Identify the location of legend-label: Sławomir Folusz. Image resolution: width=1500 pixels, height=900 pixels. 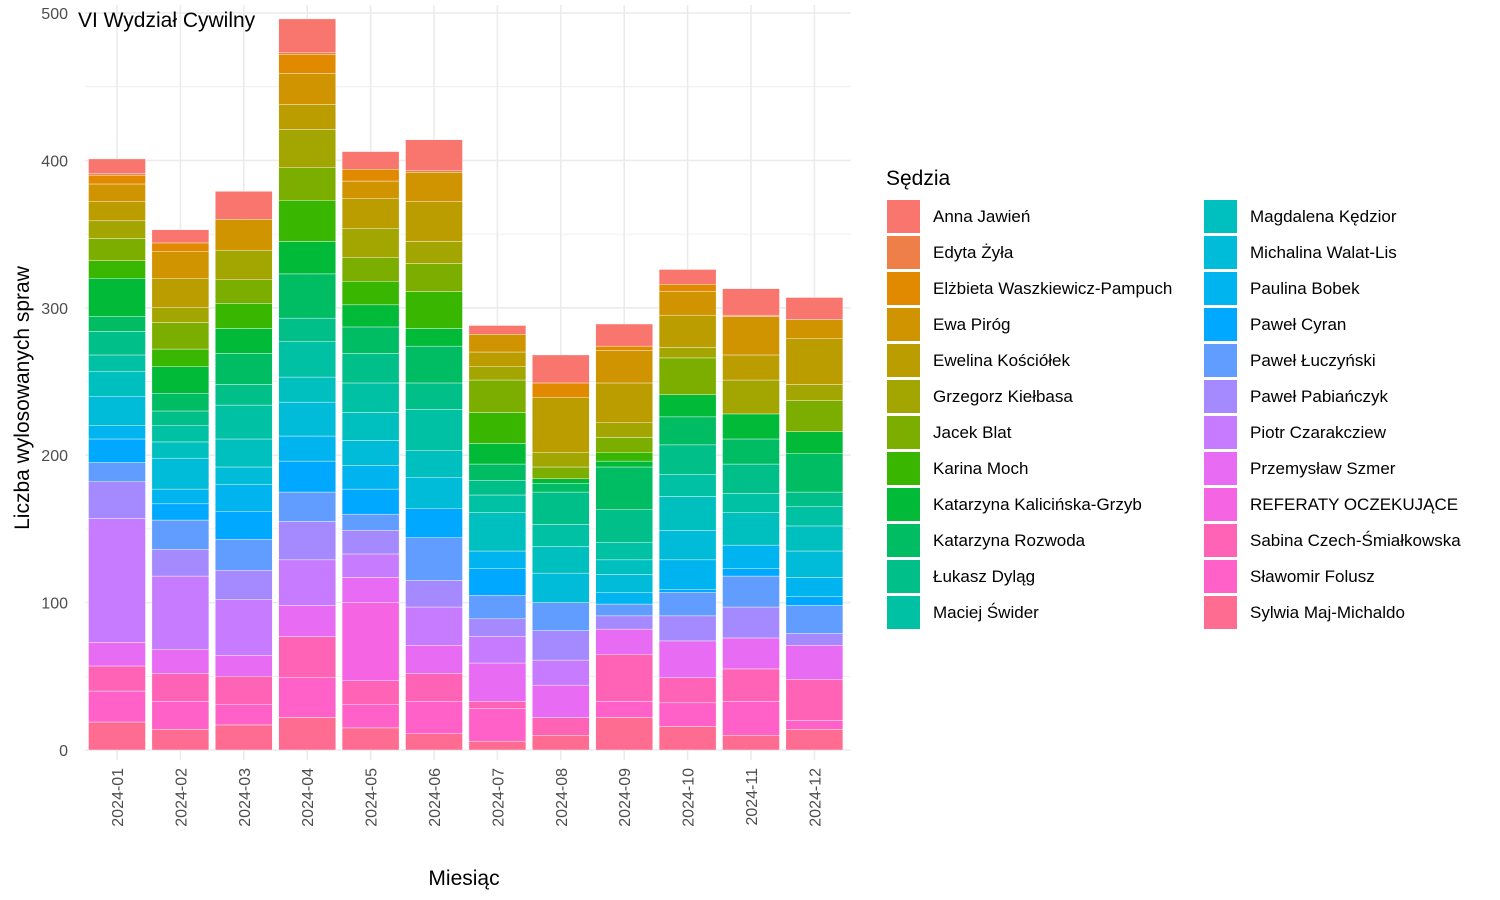
(1312, 576).